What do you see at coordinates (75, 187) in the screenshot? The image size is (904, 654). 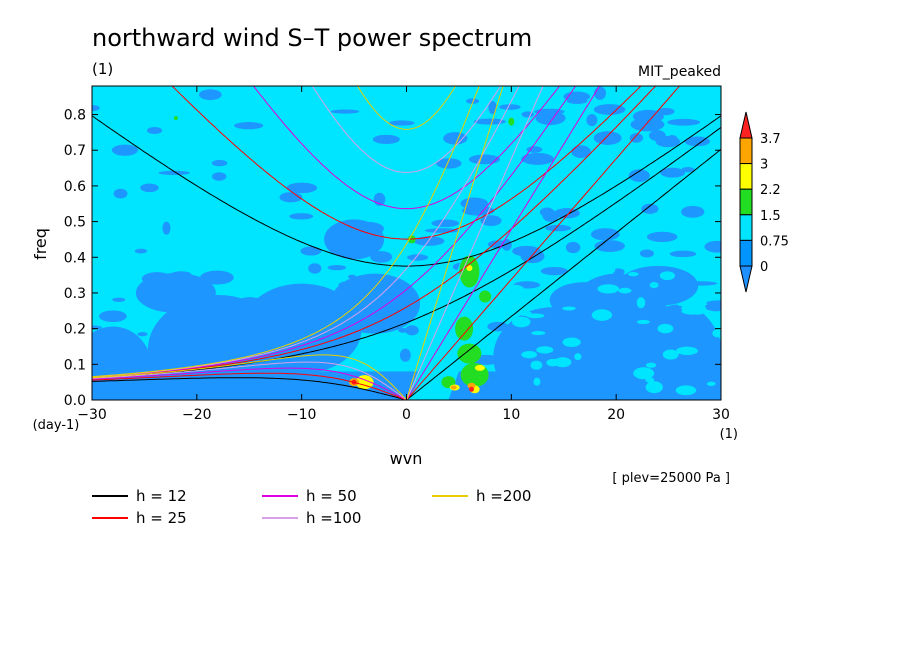 I see `y-tick-label: 0.6` at bounding box center [75, 187].